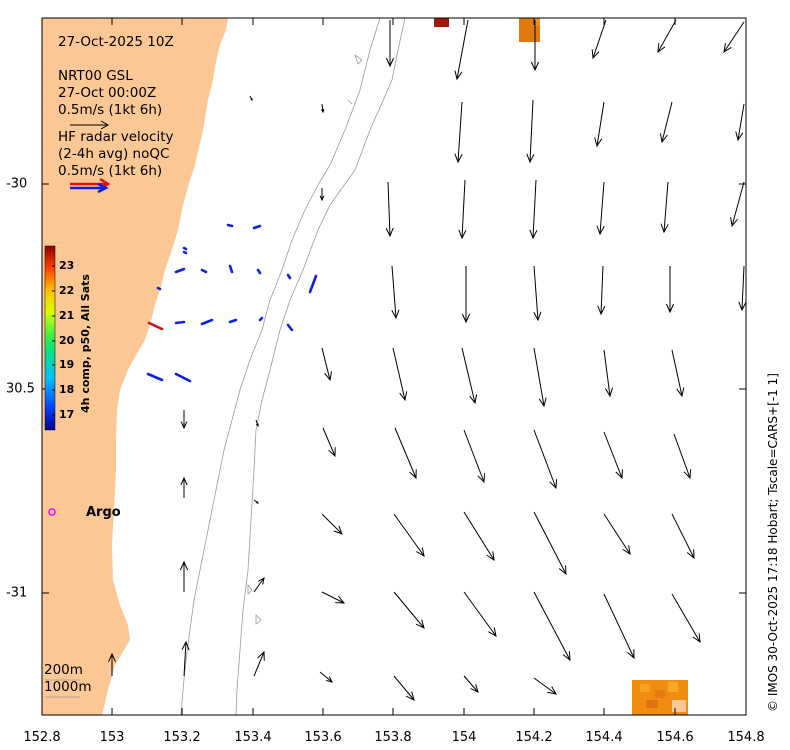 The height and width of the screenshot is (750, 790). Describe the element at coordinates (155, 326) in the screenshot. I see `radar-vector-warm` at that location.